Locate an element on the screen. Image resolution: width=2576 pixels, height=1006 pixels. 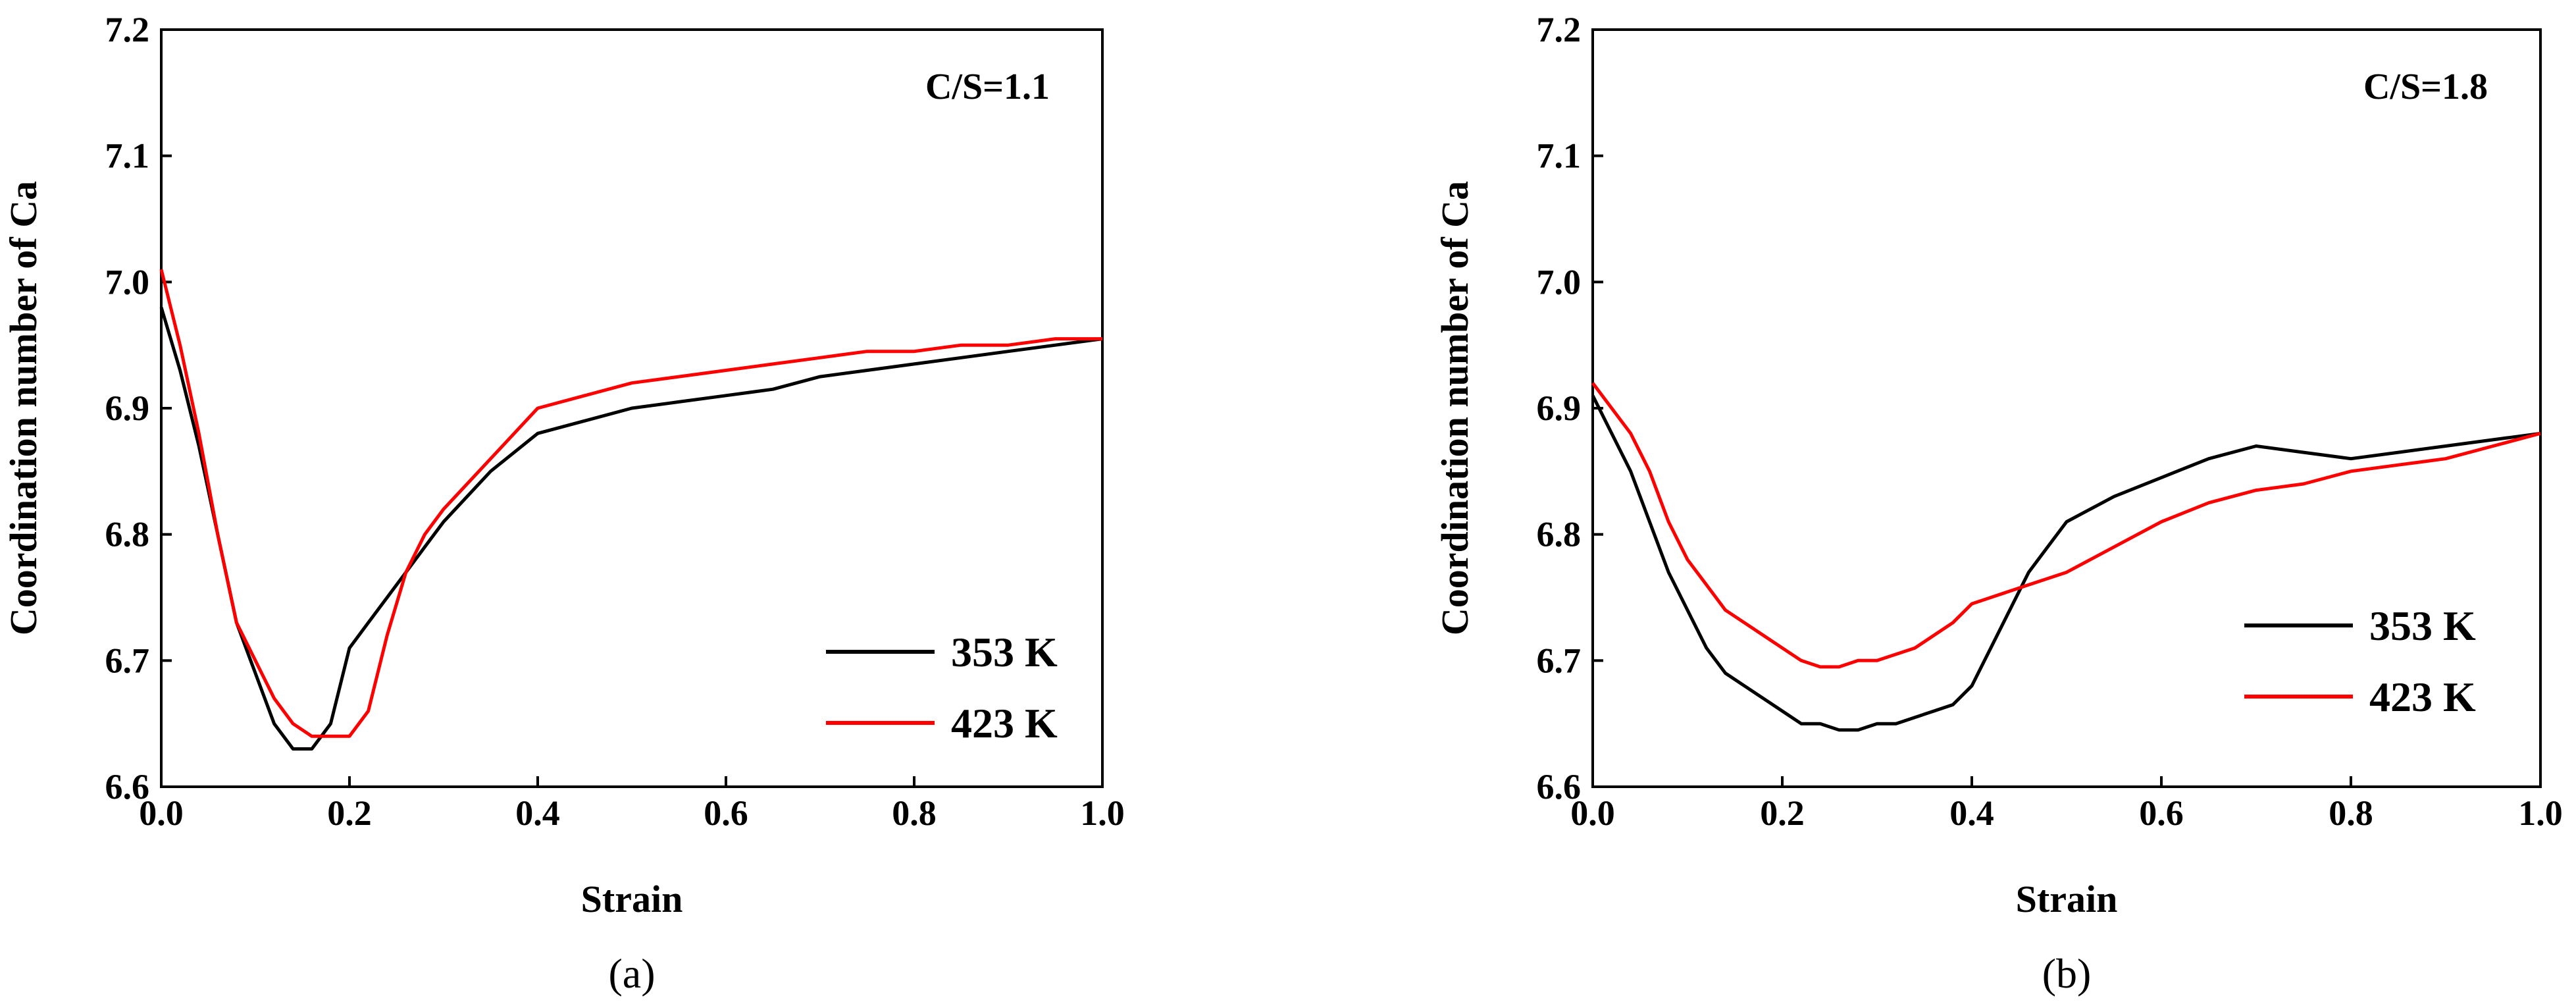
composition-annotation: C/S=1.1 is located at coordinates (987, 86).